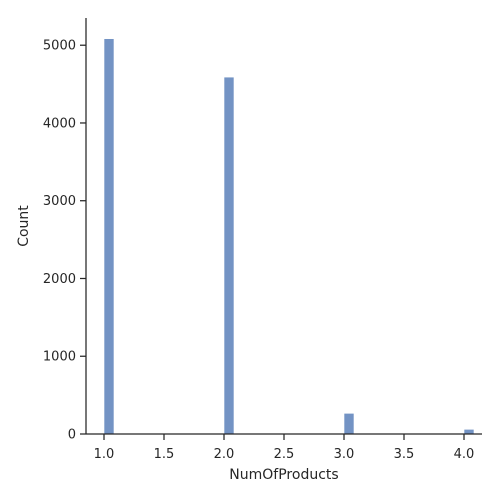 This screenshot has width=500, height=500. I want to click on x-tick-label: 2.5, so click(284, 454).